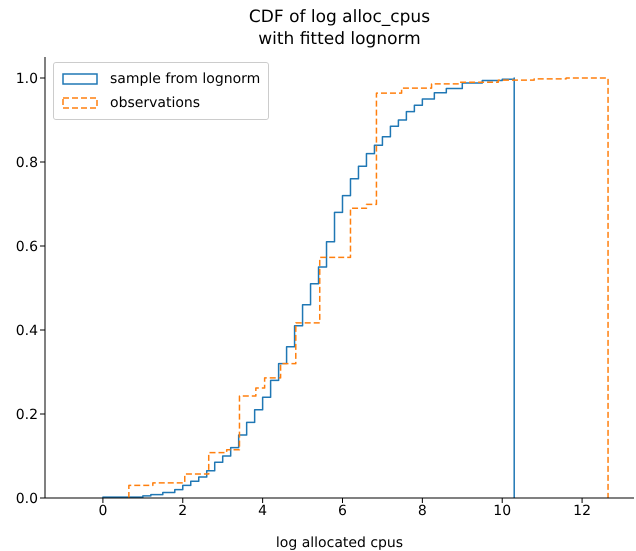 This screenshot has width=636, height=551. Describe the element at coordinates (185, 79) in the screenshot. I see `legend-label: sample from lognorm` at that location.